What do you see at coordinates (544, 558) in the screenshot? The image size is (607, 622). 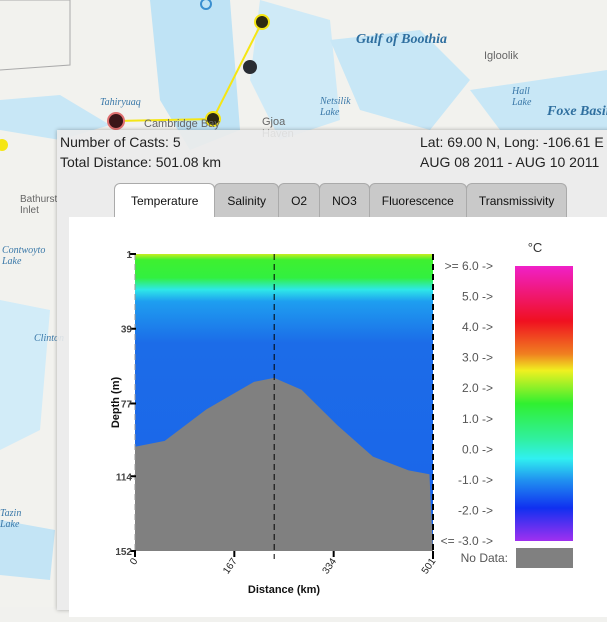 I see `no-data-swatch` at bounding box center [544, 558].